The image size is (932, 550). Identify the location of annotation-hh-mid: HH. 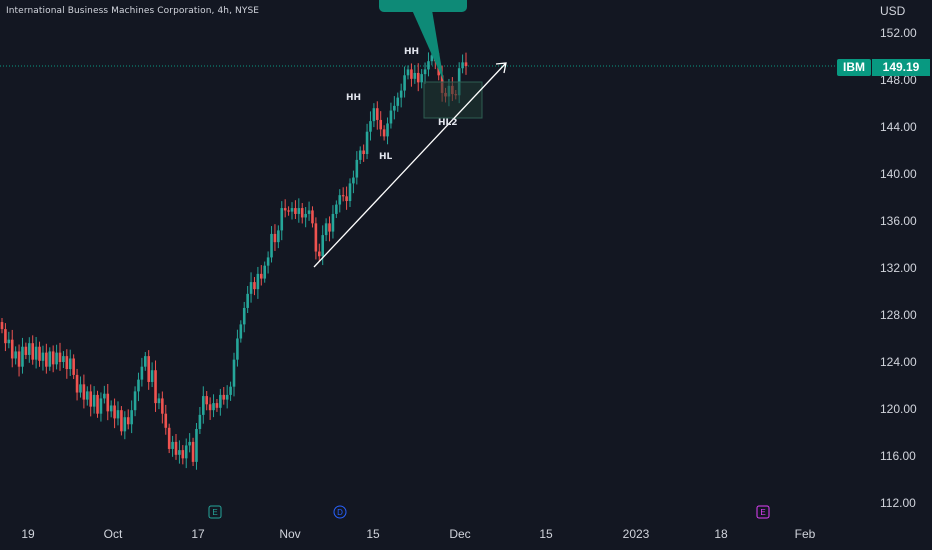
(353, 98).